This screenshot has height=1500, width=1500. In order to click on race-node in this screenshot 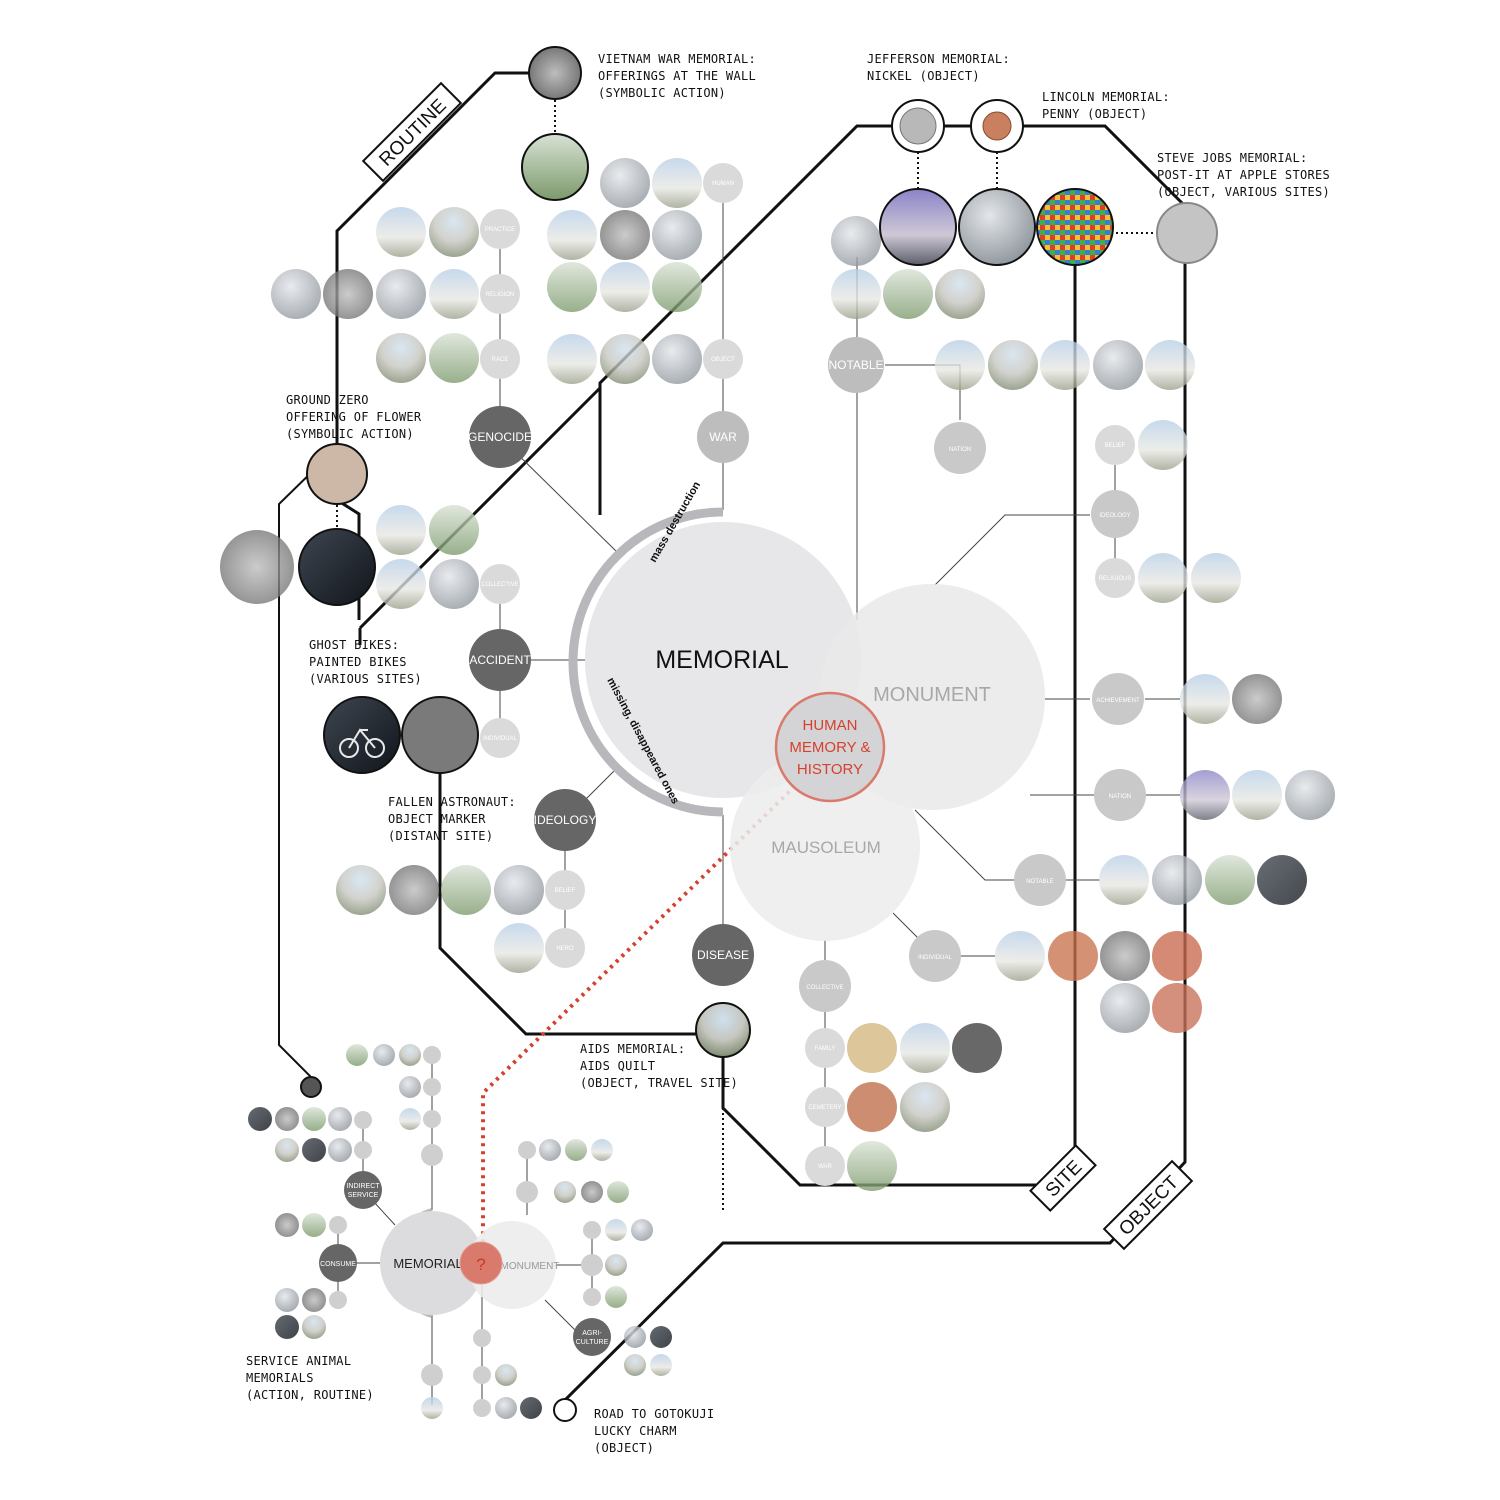, I will do `click(500, 359)`.